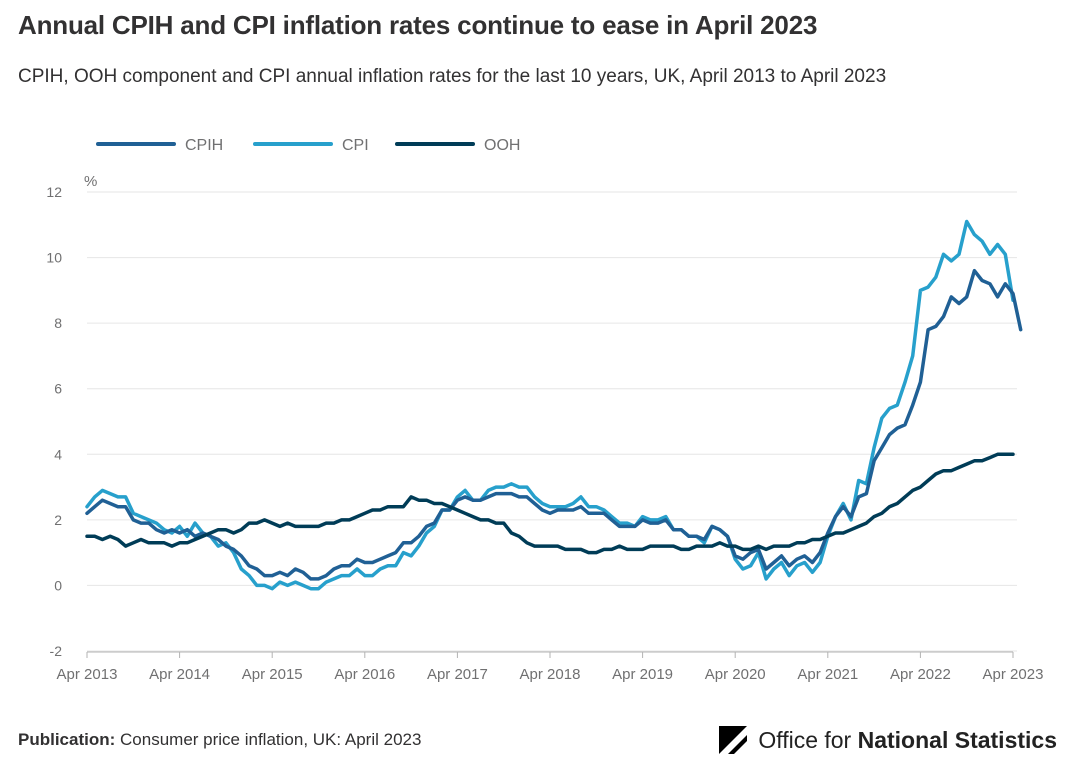 Image resolution: width=1071 pixels, height=766 pixels. What do you see at coordinates (58, 454) in the screenshot?
I see `y-tick-label: 4` at bounding box center [58, 454].